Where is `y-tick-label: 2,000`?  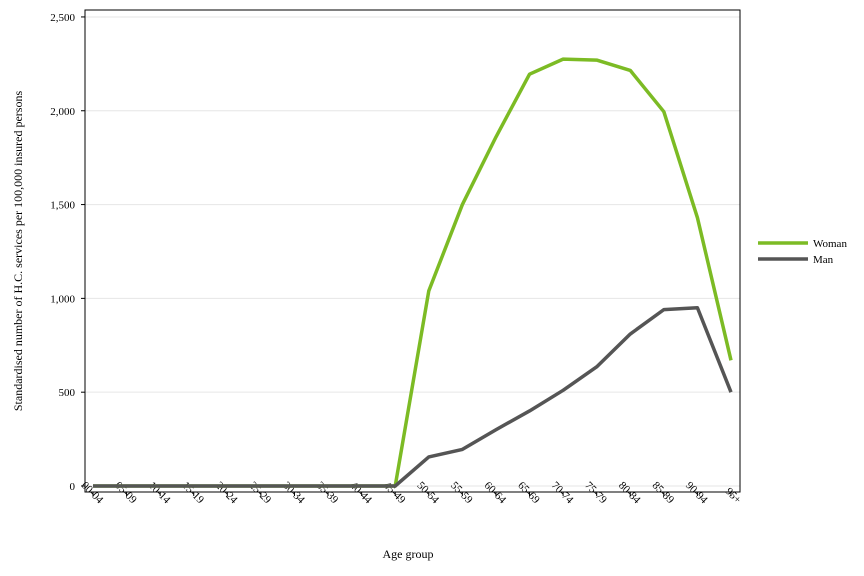
y-tick-label: 2,000 is located at coordinates (62, 112).